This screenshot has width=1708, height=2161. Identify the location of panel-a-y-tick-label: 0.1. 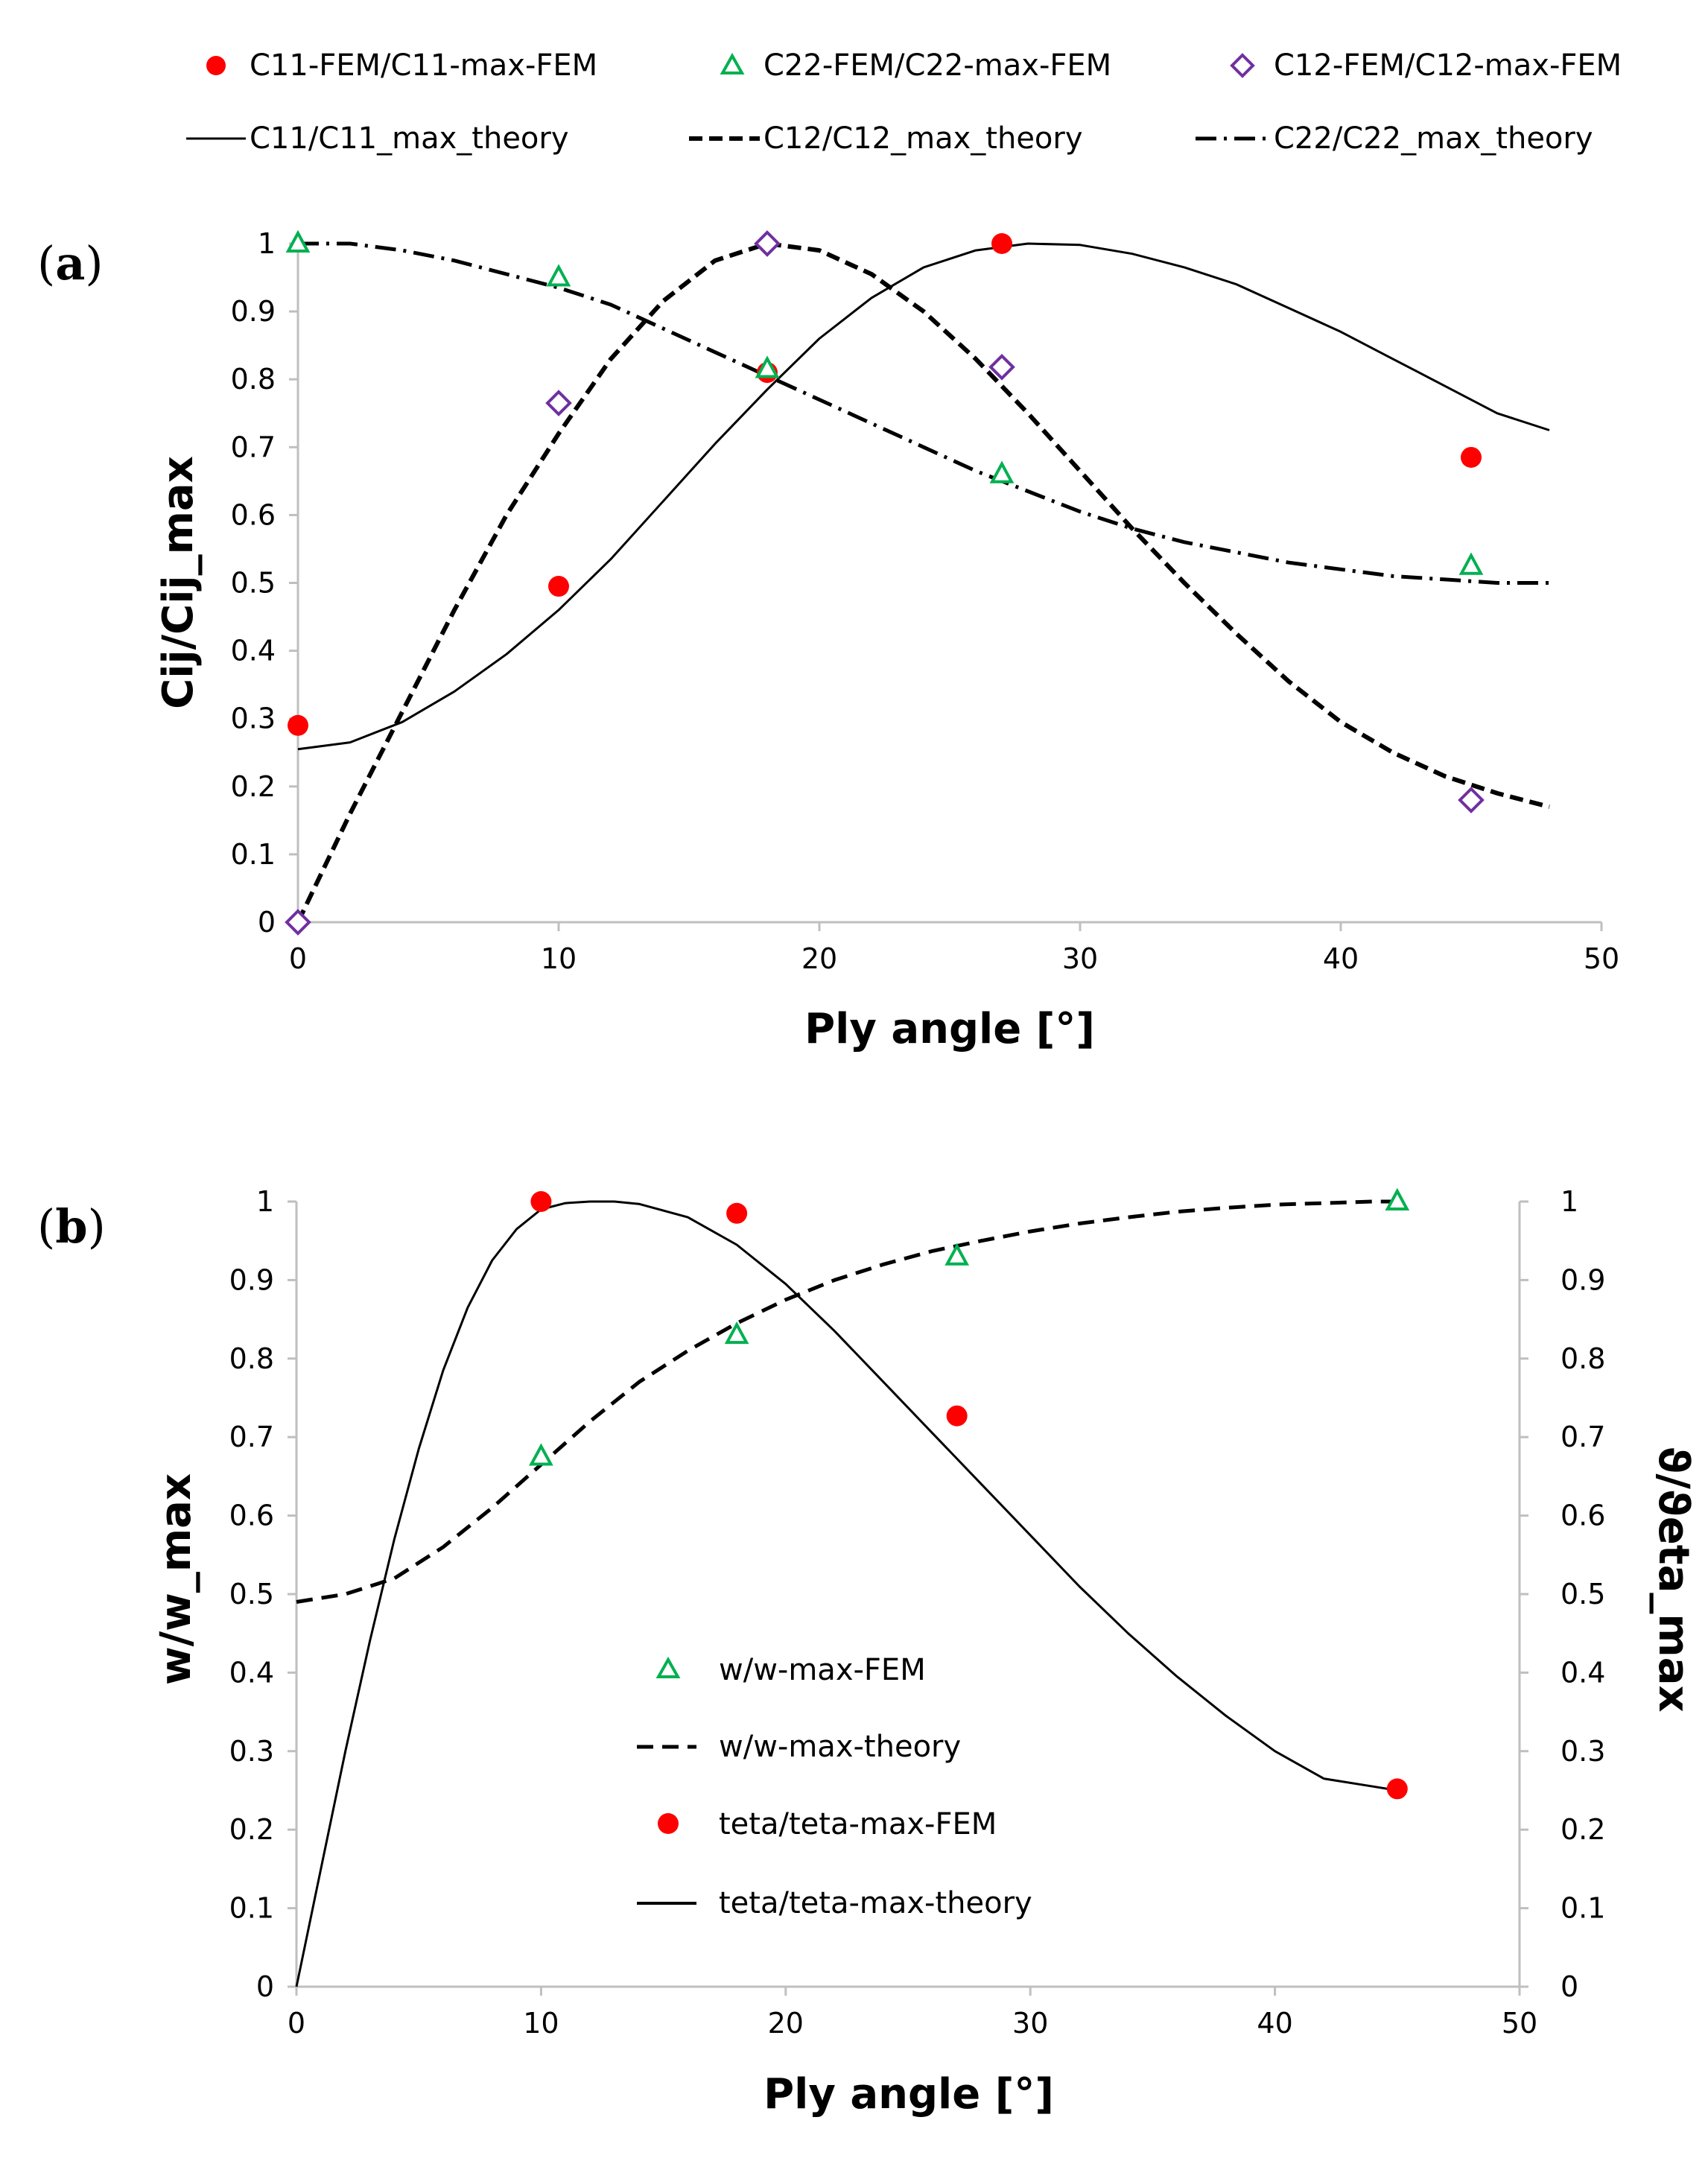
(253, 854).